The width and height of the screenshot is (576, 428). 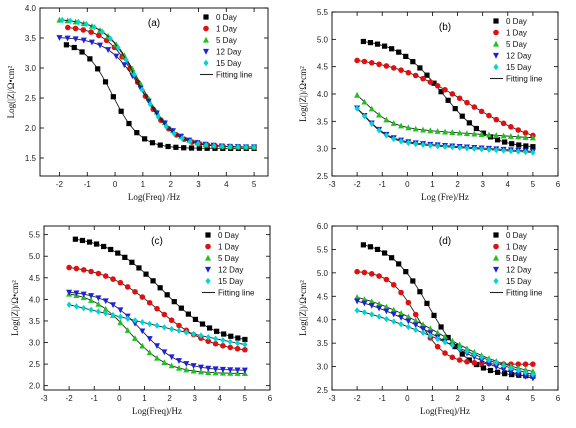 I want to click on x-axis-label: Log(Freq)/Hz, so click(x=445, y=411).